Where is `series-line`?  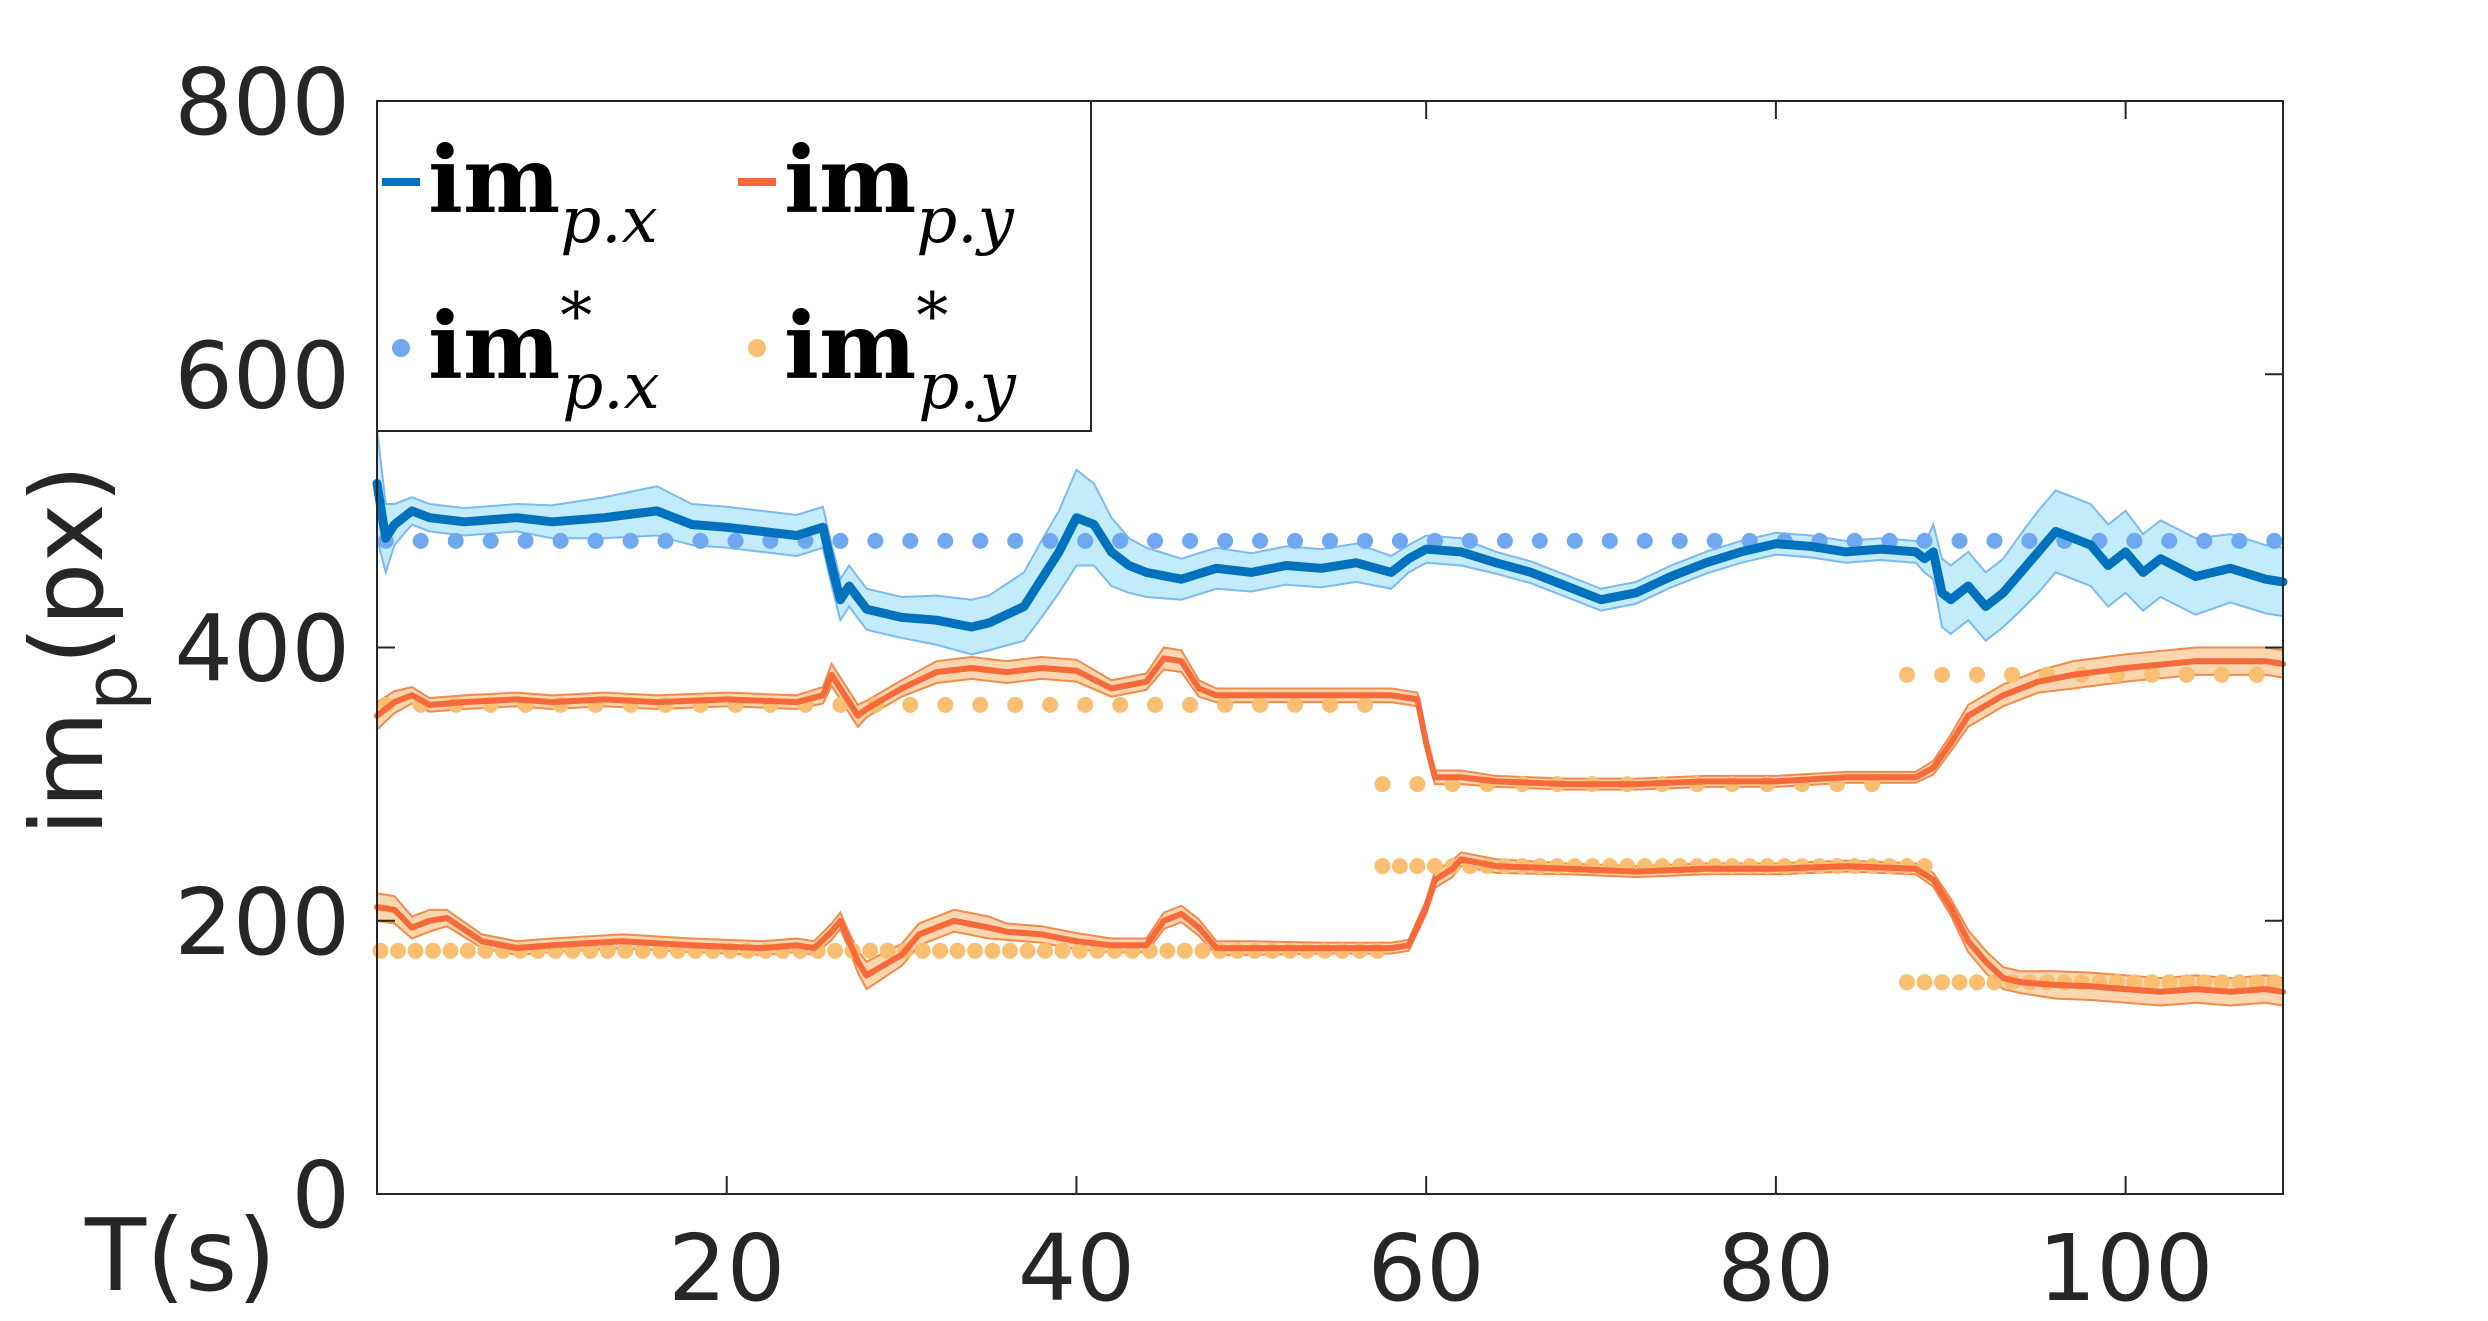
series-line is located at coordinates (1330, 925).